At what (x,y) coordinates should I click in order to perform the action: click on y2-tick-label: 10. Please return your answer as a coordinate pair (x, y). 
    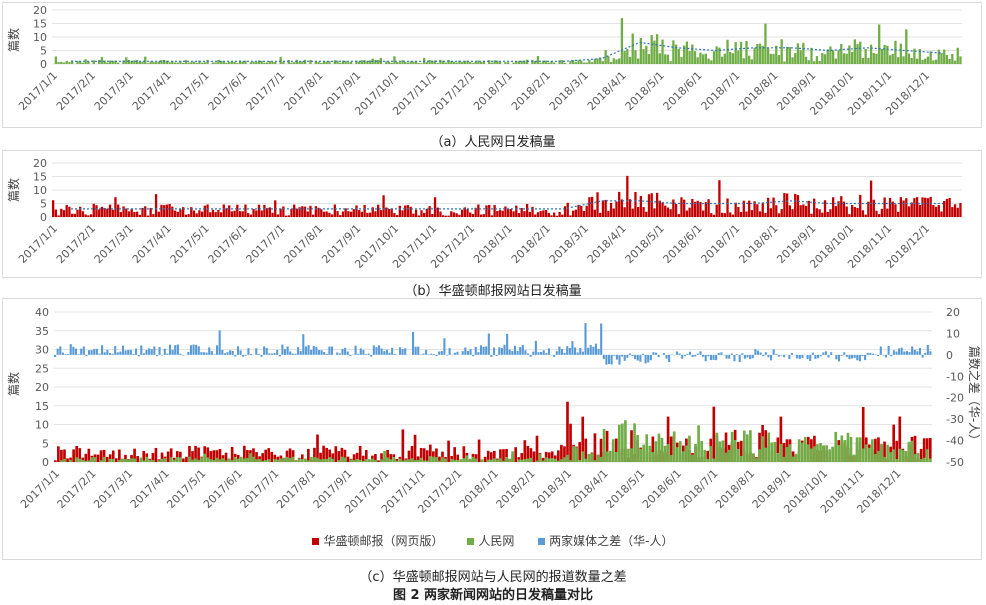
    Looking at the image, I should click on (953, 333).